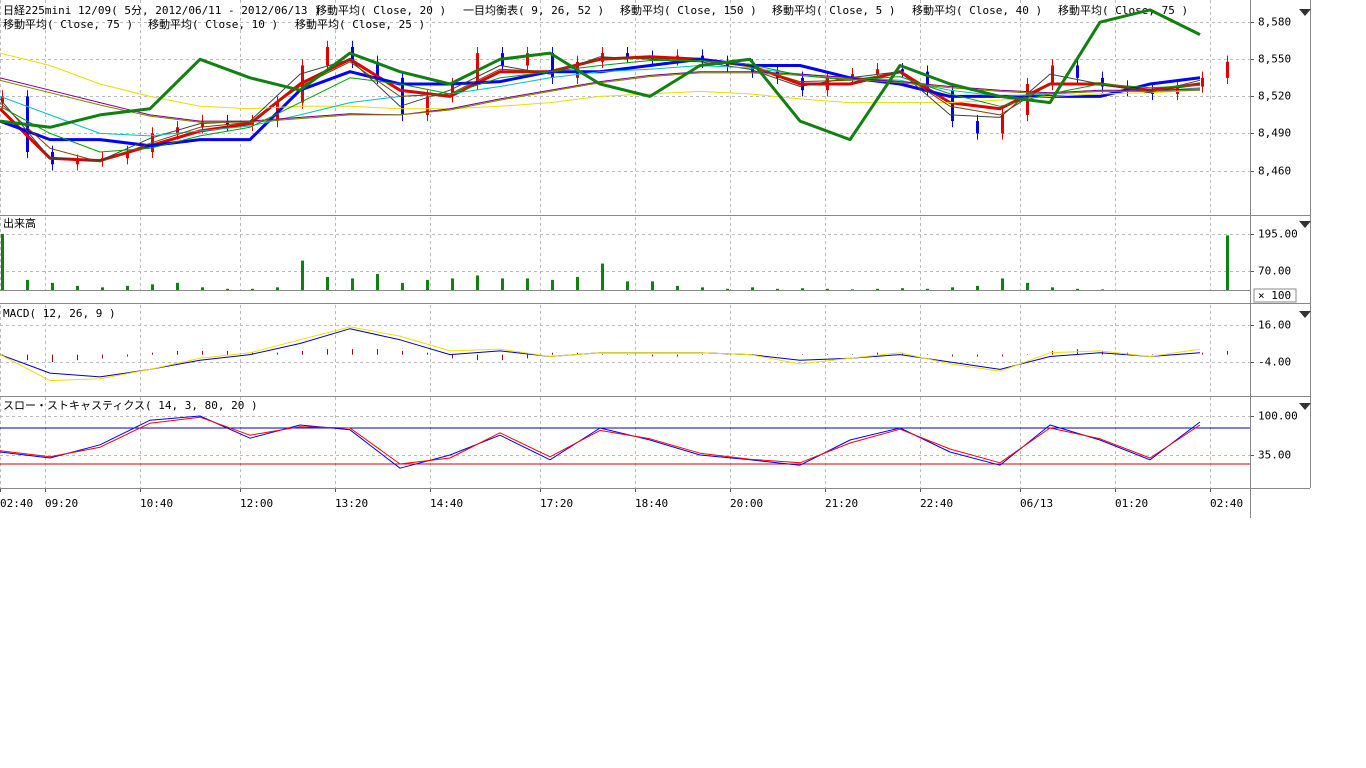 This screenshot has height=768, width=1366. What do you see at coordinates (746, 503) in the screenshot?
I see `x-tick-label: 20:00` at bounding box center [746, 503].